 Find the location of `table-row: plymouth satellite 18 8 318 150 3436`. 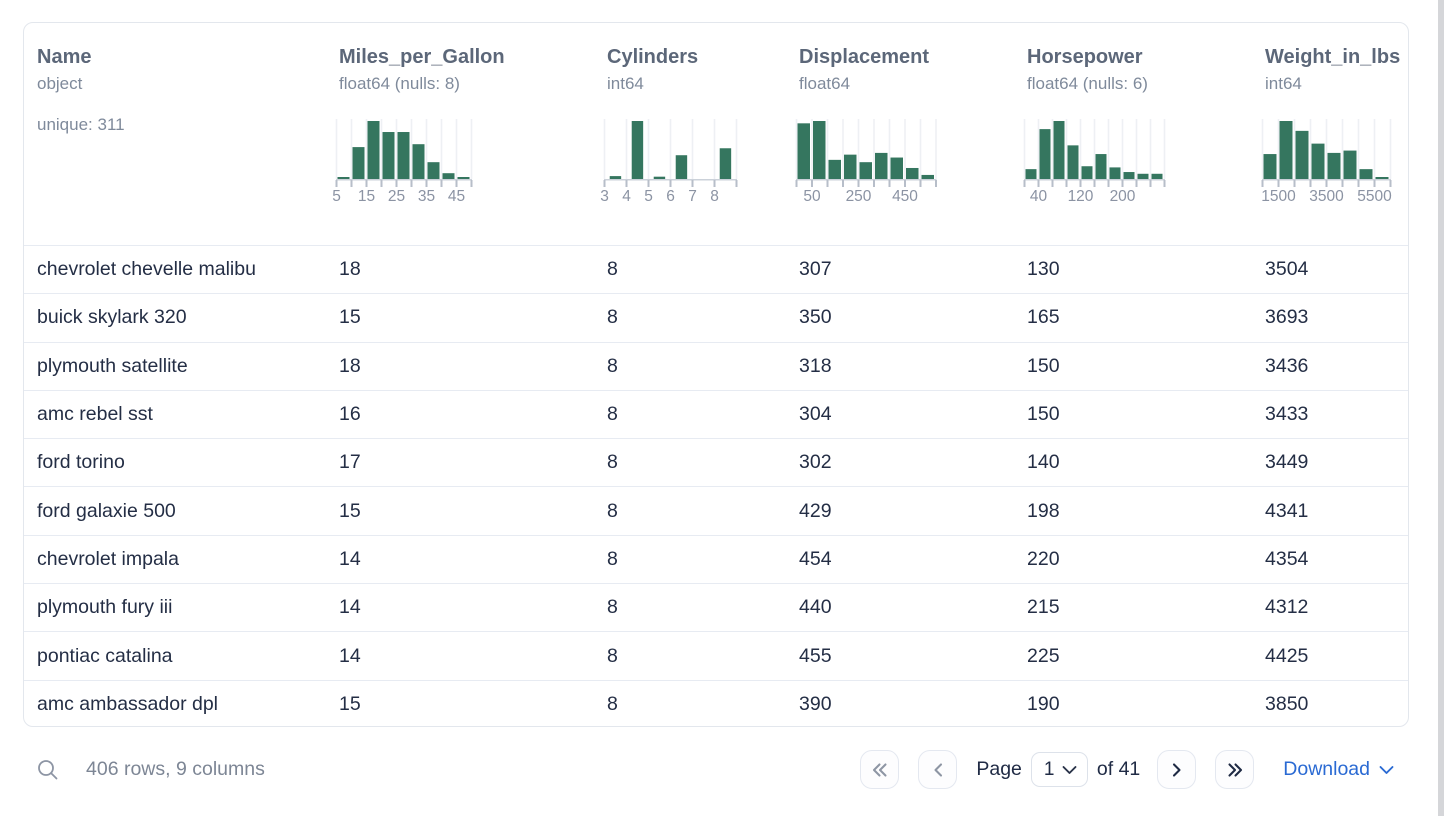

table-row: plymouth satellite 18 8 318 150 3436 is located at coordinates (716, 365).